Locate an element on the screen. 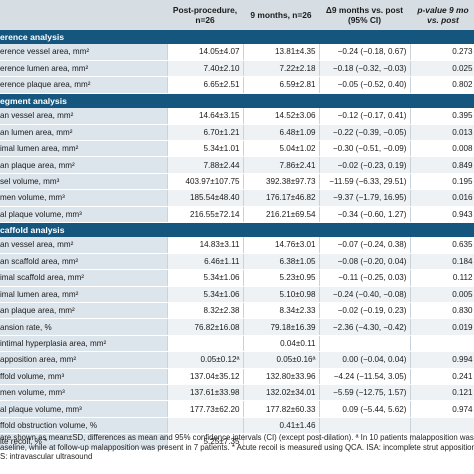 This screenshot has width=474, height=474. delta-value: −0.24 (−0.18, 0.67) is located at coordinates (365, 52).